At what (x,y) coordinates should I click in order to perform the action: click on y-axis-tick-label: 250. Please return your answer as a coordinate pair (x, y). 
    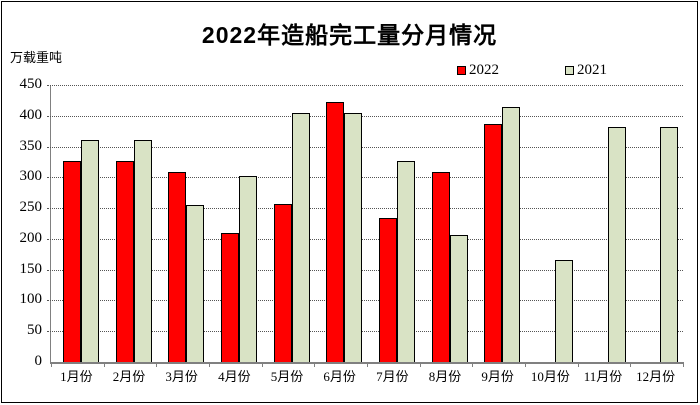
    Looking at the image, I should click on (31, 207).